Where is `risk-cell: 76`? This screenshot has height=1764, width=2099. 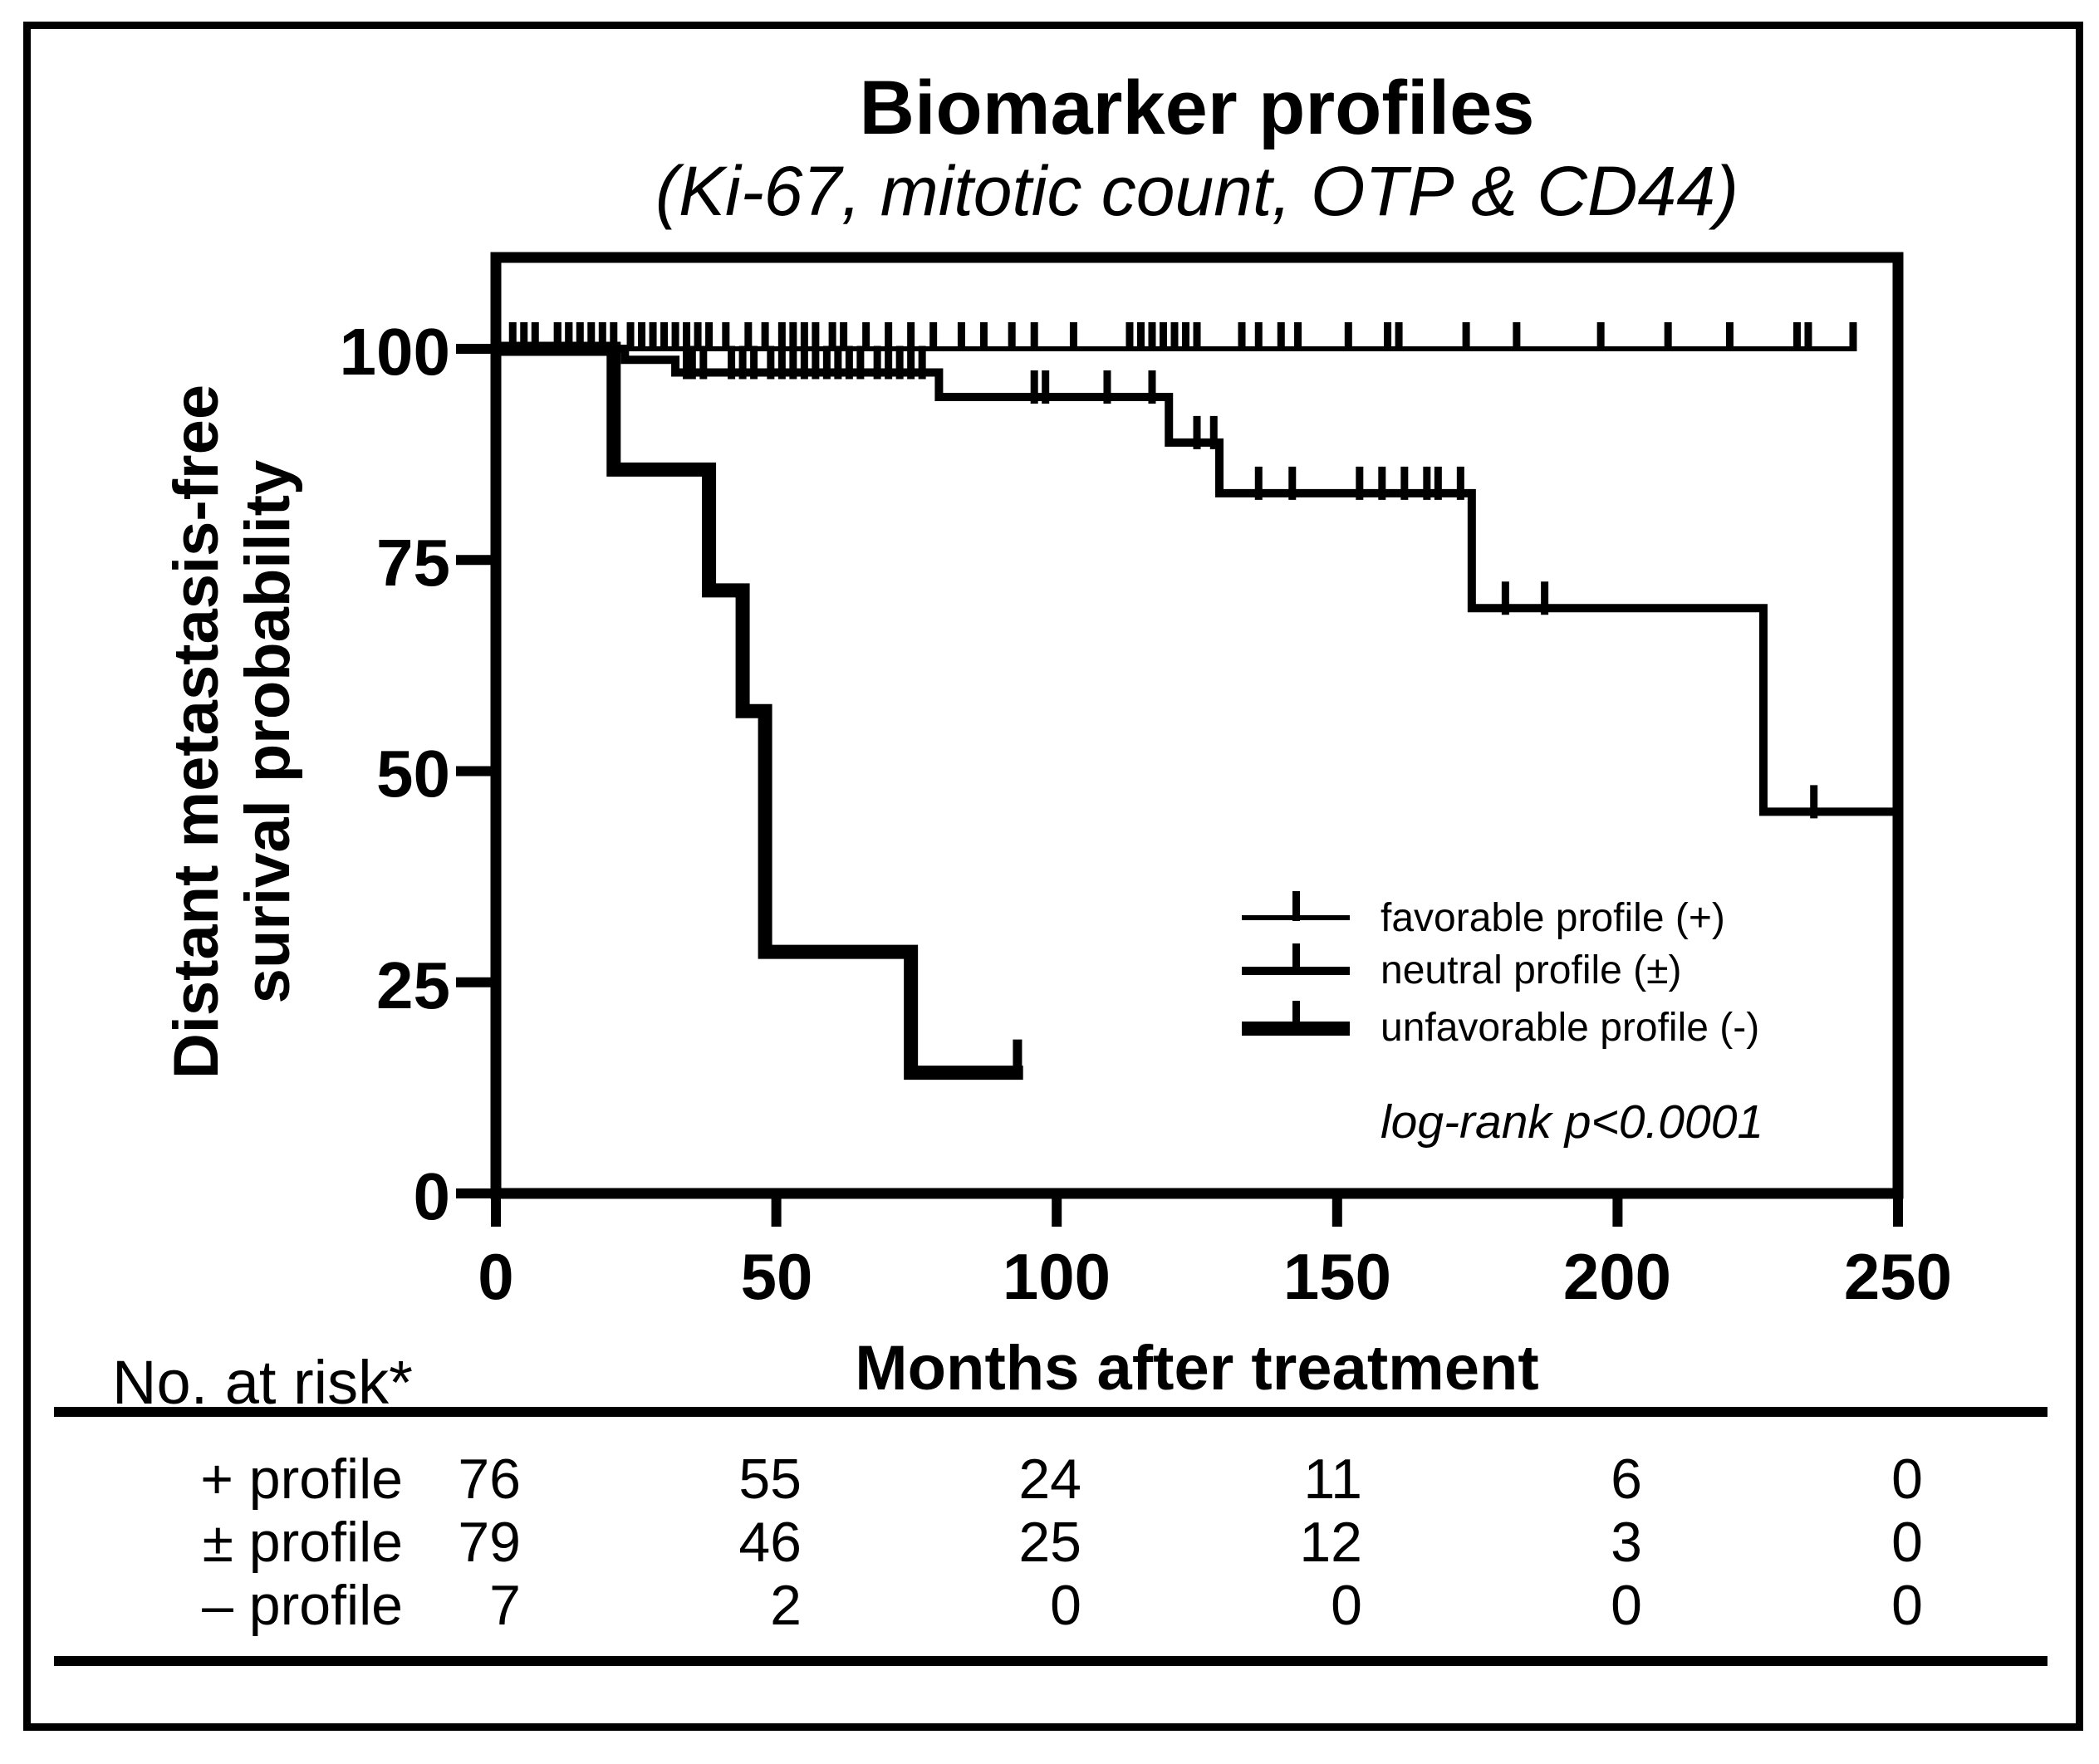 risk-cell: 76 is located at coordinates (490, 1479).